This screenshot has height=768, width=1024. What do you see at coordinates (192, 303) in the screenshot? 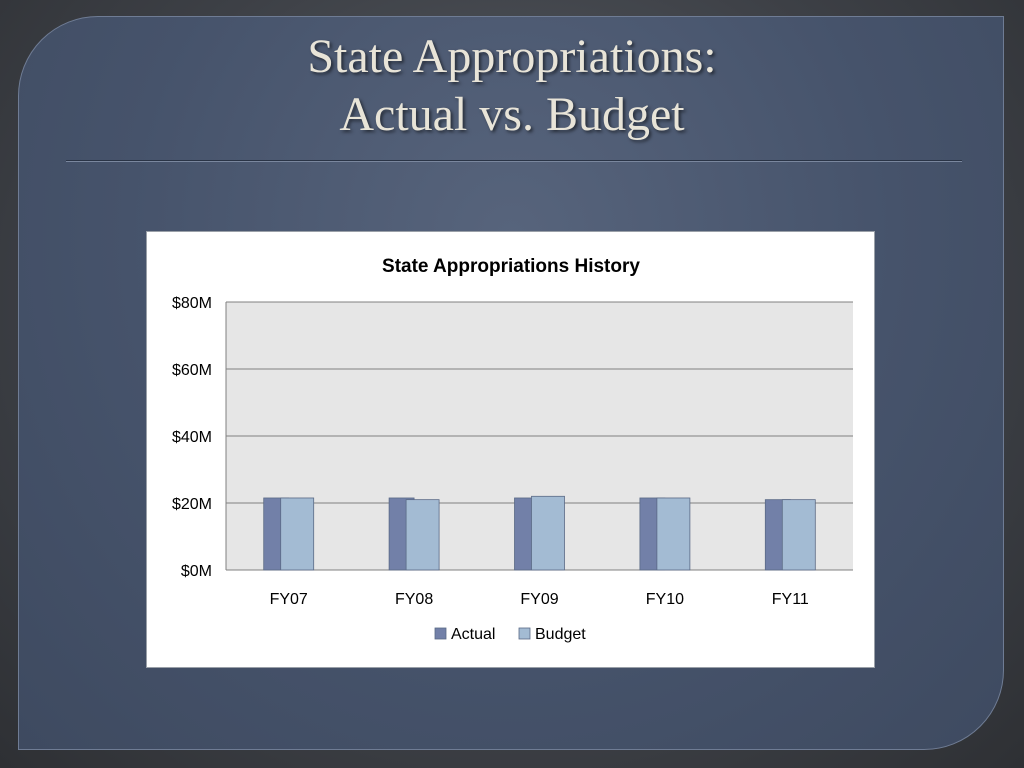
I see `y-tick-label: $80M` at bounding box center [192, 303].